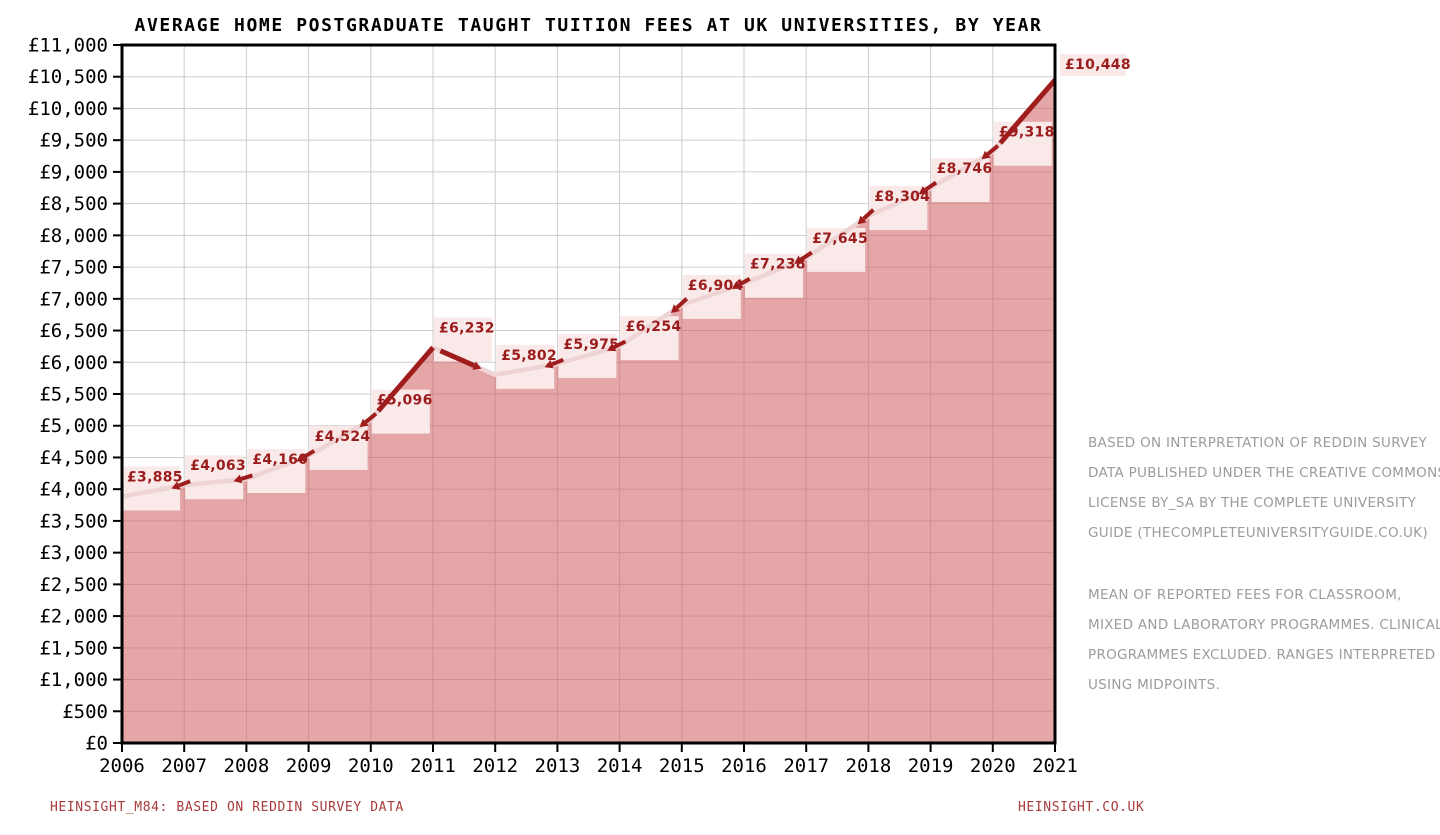 Image resolution: width=1440 pixels, height=835 pixels. What do you see at coordinates (73, 268) in the screenshot?
I see `svg-text: £7,500` at bounding box center [73, 268].